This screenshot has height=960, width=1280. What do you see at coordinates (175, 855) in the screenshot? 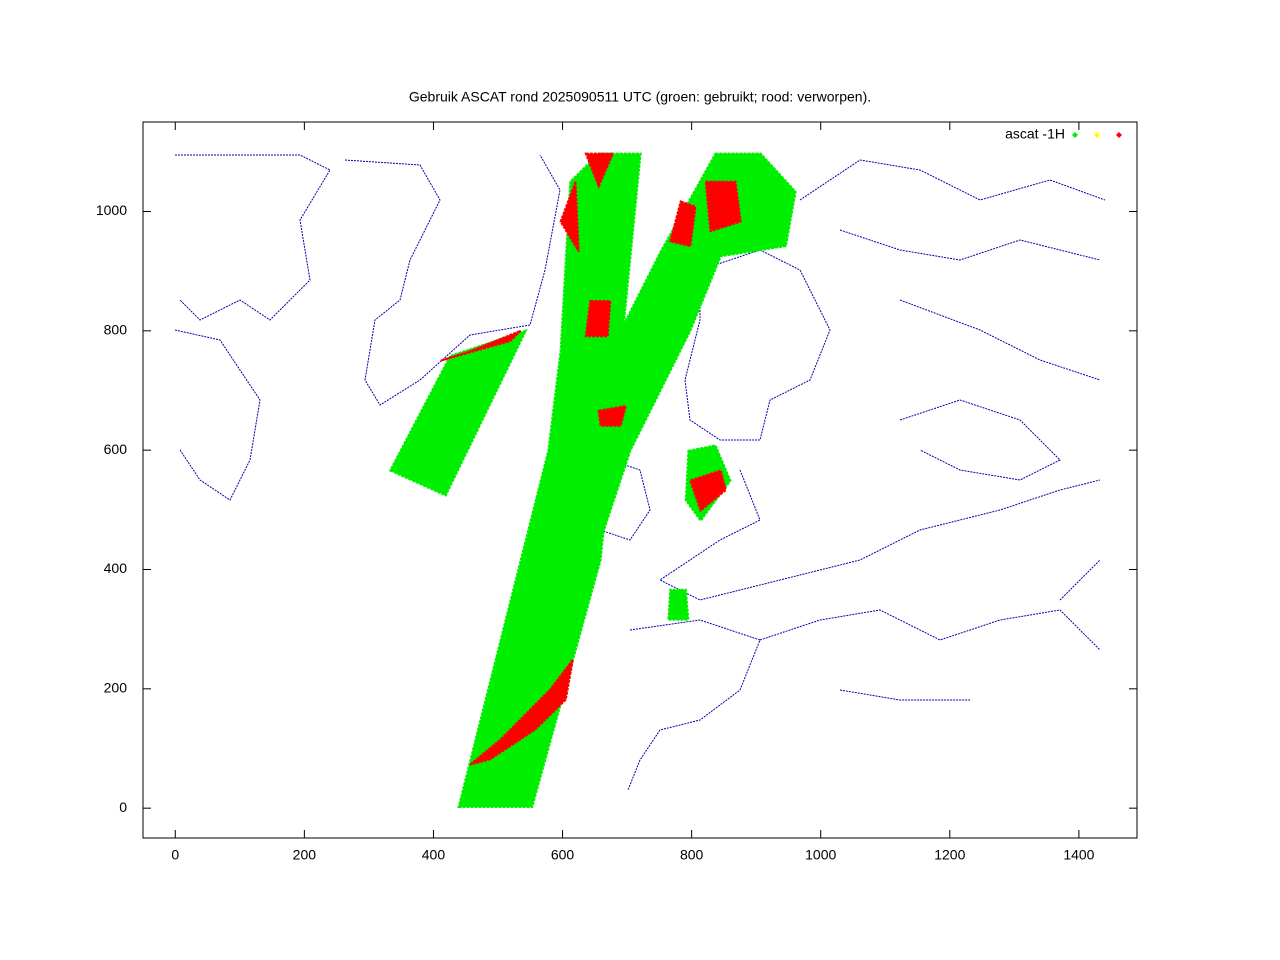
I see `x-tick-label: 0` at bounding box center [175, 855].